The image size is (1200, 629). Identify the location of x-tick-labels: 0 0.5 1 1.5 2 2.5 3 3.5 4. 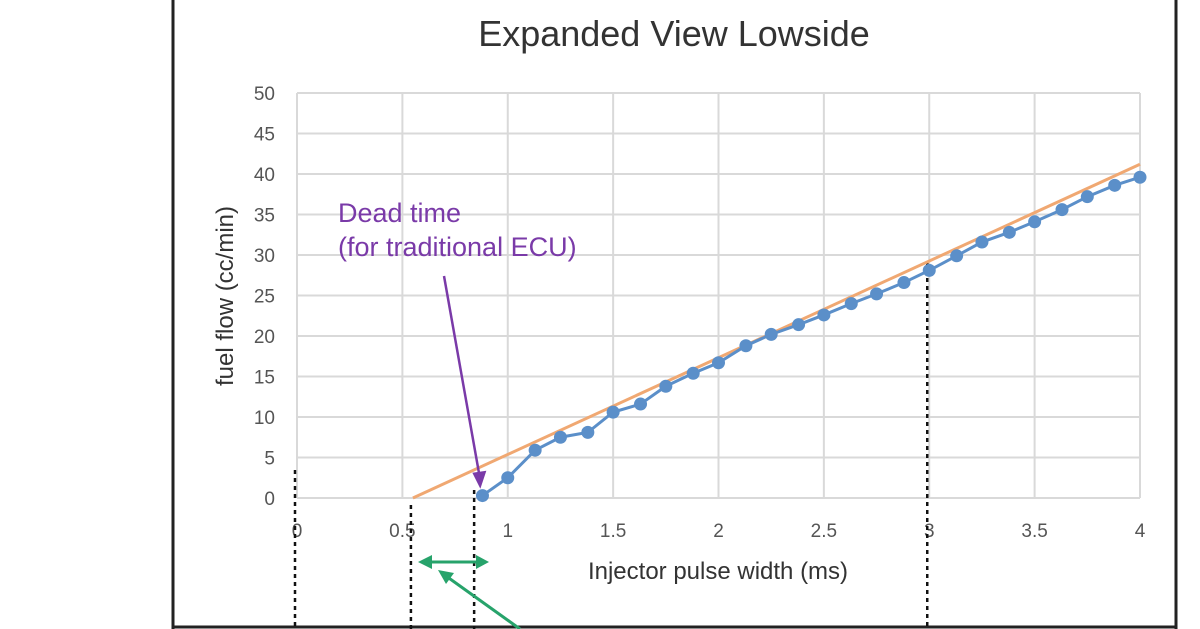
(719, 531).